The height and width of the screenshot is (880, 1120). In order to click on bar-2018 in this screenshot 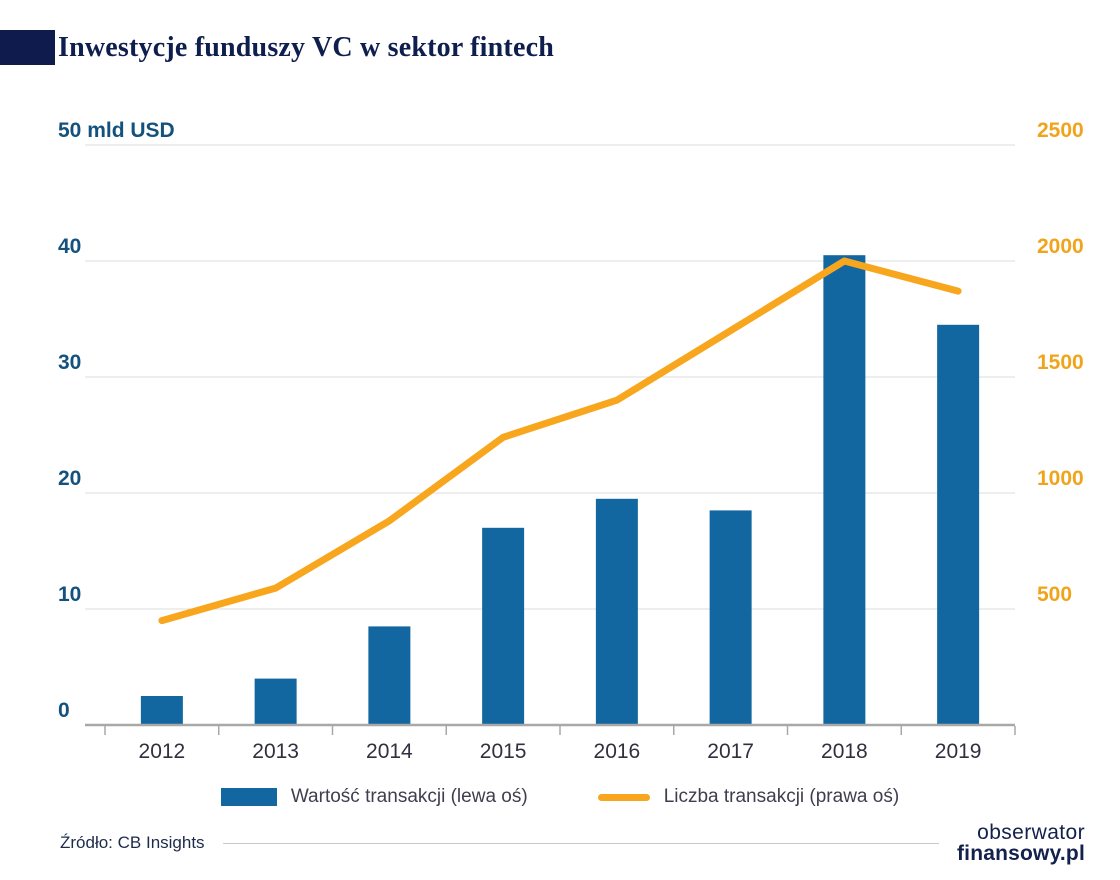, I will do `click(844, 490)`.